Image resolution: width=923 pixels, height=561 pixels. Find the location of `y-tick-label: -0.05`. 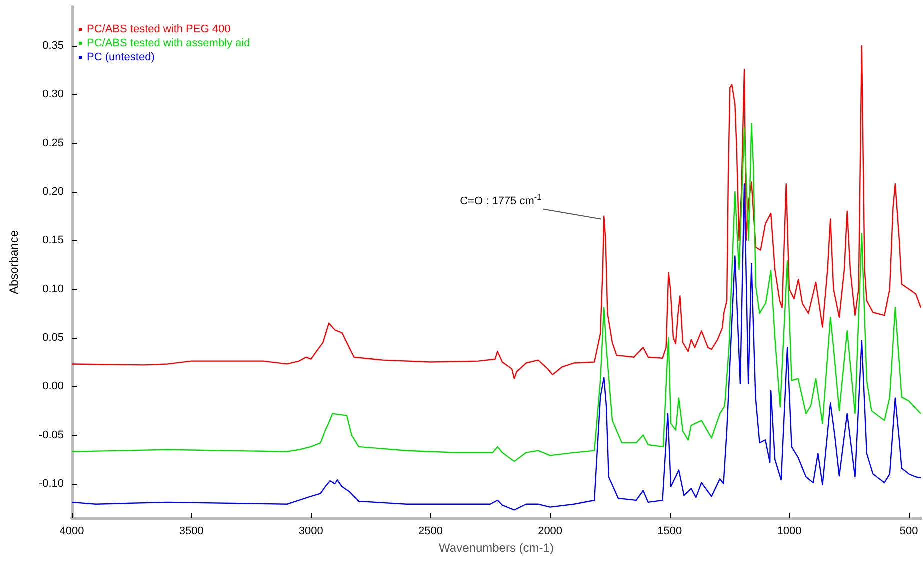

y-tick-label: -0.05 is located at coordinates (51, 435).